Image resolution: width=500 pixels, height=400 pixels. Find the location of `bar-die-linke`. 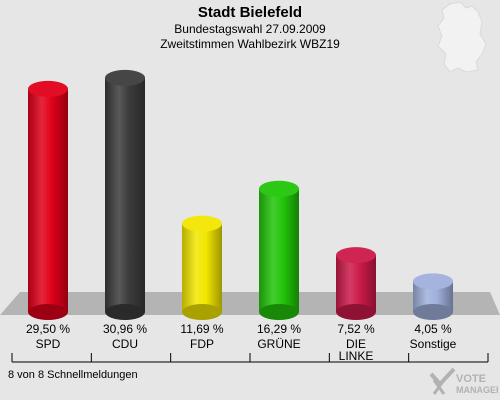

bar-die-linke is located at coordinates (356, 283).